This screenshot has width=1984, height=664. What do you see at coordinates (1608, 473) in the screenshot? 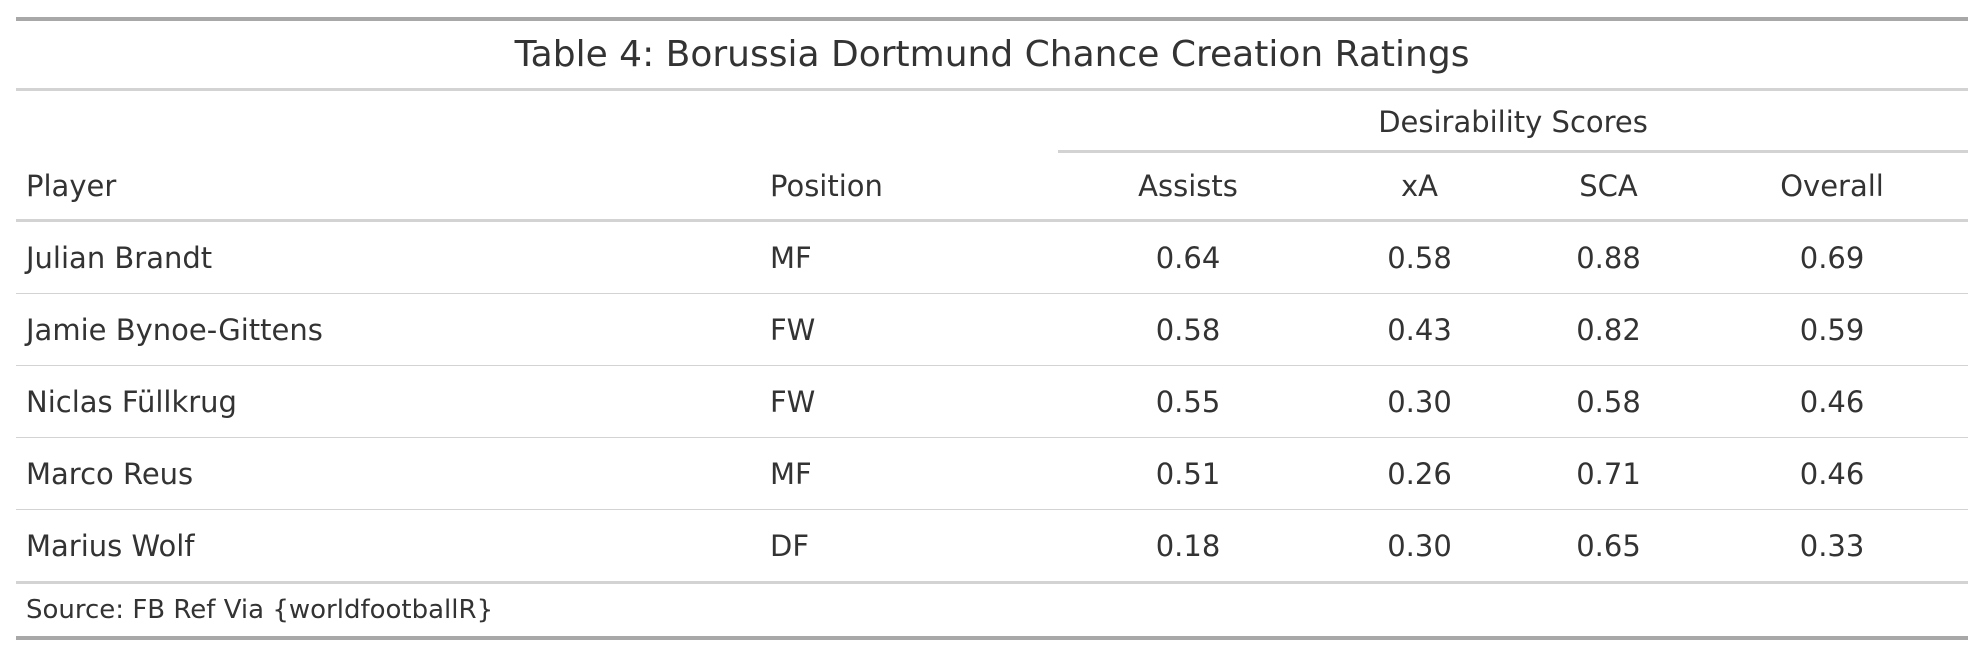
I see `cell-sca: 0.71` at bounding box center [1608, 473].